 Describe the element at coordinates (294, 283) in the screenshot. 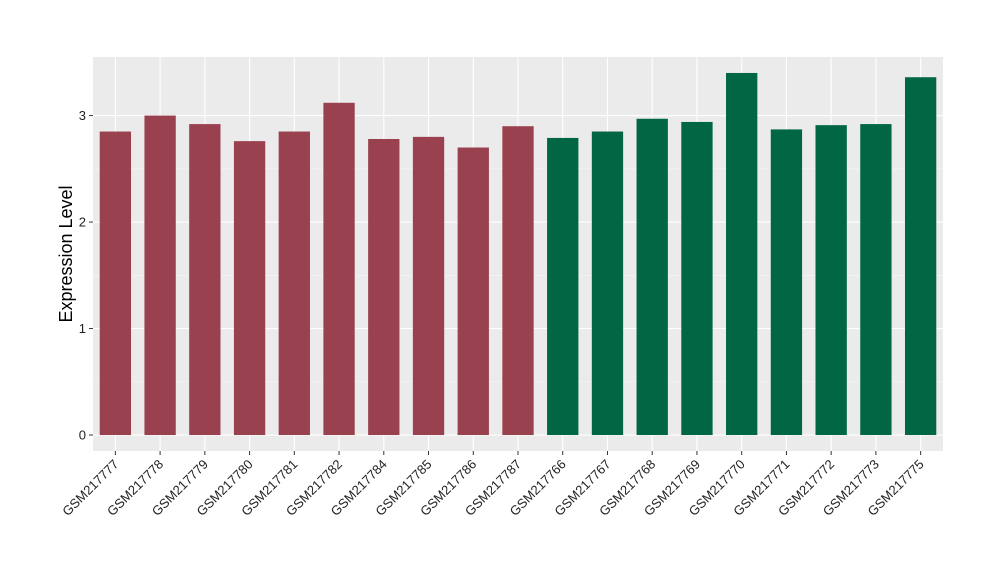

I see `bar-GSM217781` at that location.